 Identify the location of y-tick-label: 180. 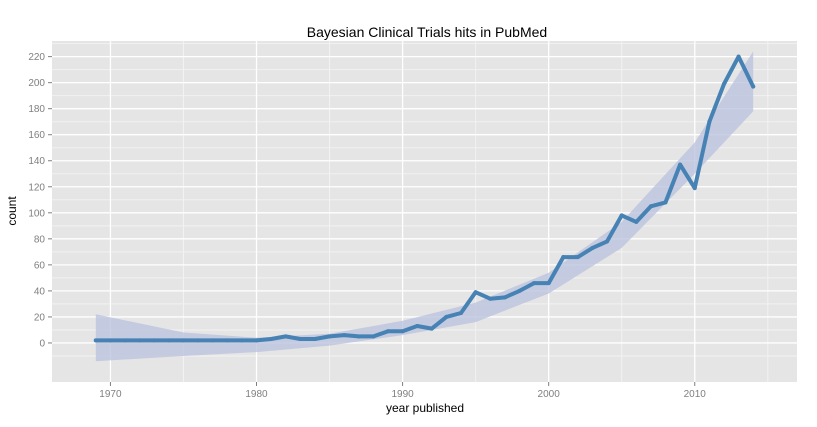
(36, 109).